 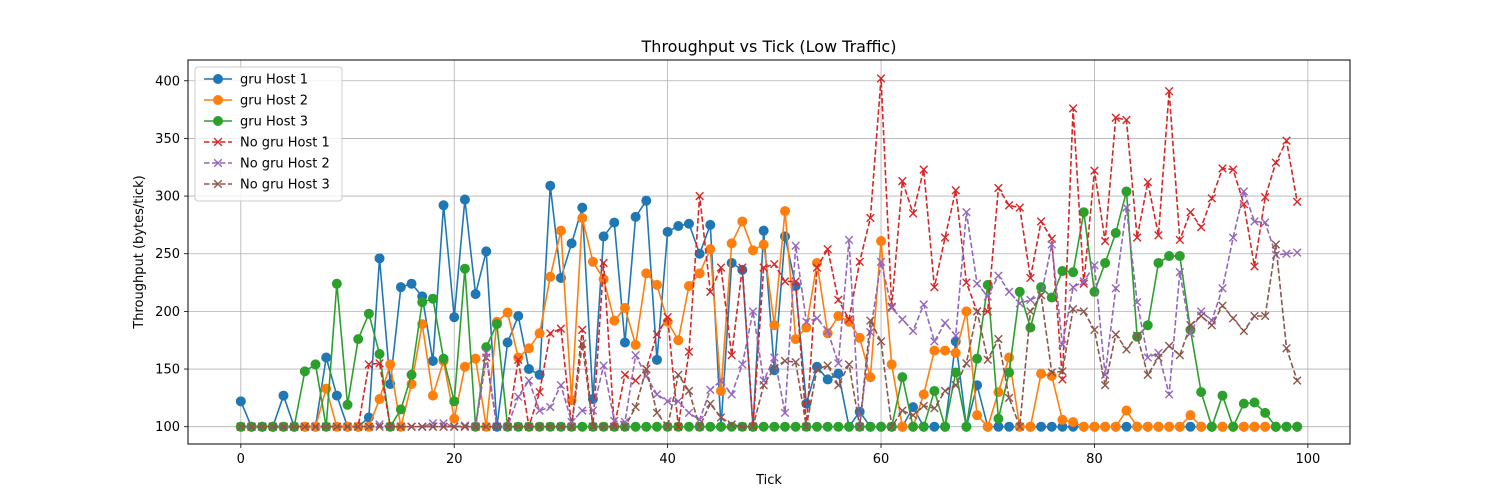 What do you see at coordinates (454, 459) in the screenshot?
I see `x-tick-label: 20` at bounding box center [454, 459].